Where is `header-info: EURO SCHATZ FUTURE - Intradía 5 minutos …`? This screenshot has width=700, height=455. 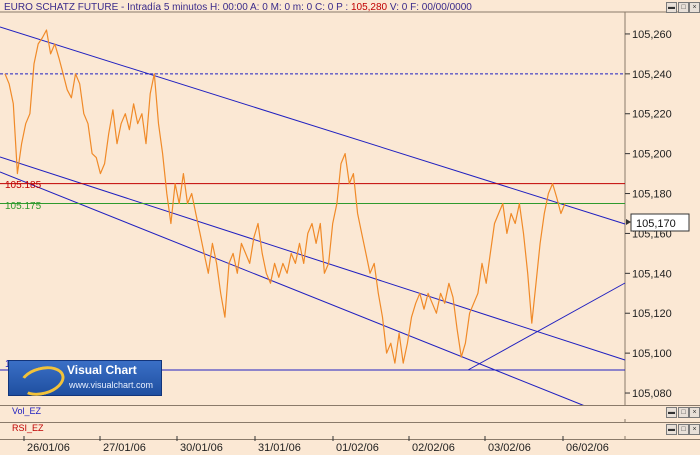 header-info: EURO SCHATZ FUTURE - Intradía 5 minutos … is located at coordinates (177, 7).